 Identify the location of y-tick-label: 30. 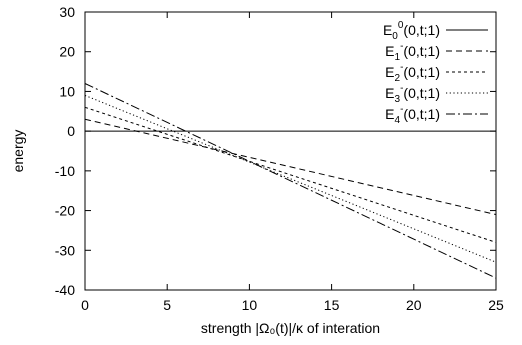
(67, 12).